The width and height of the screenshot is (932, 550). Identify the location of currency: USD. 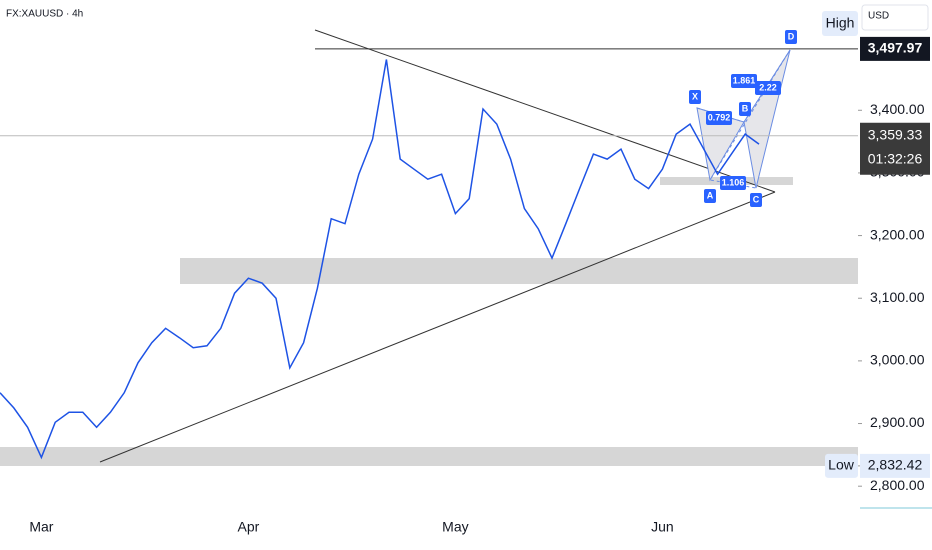
(878, 16).